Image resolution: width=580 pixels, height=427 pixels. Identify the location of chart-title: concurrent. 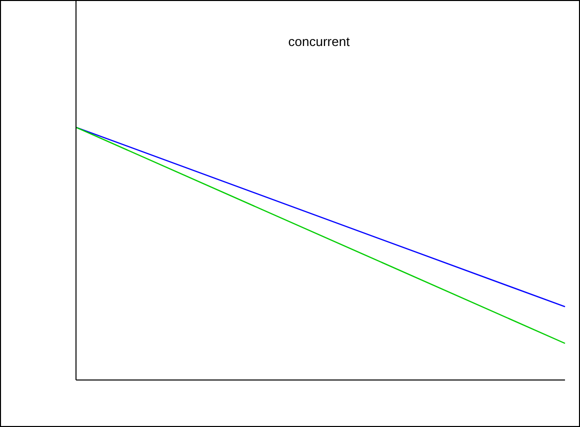
(319, 41).